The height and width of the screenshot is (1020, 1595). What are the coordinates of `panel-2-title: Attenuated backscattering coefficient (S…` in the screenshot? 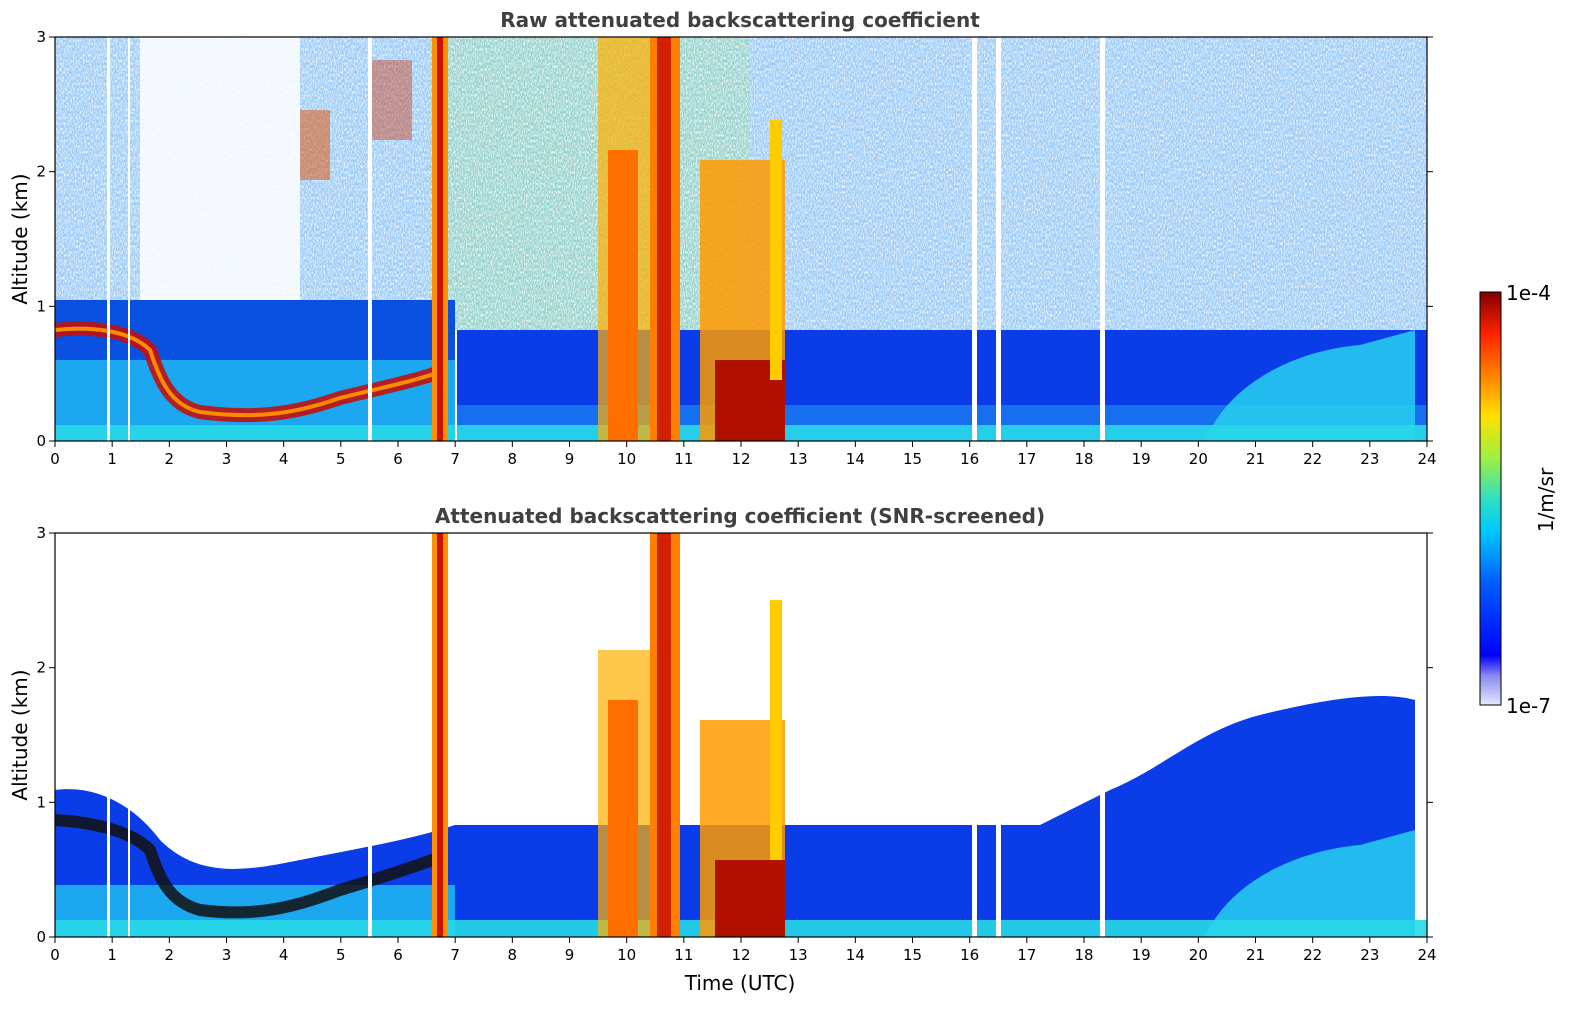 It's located at (740, 516).